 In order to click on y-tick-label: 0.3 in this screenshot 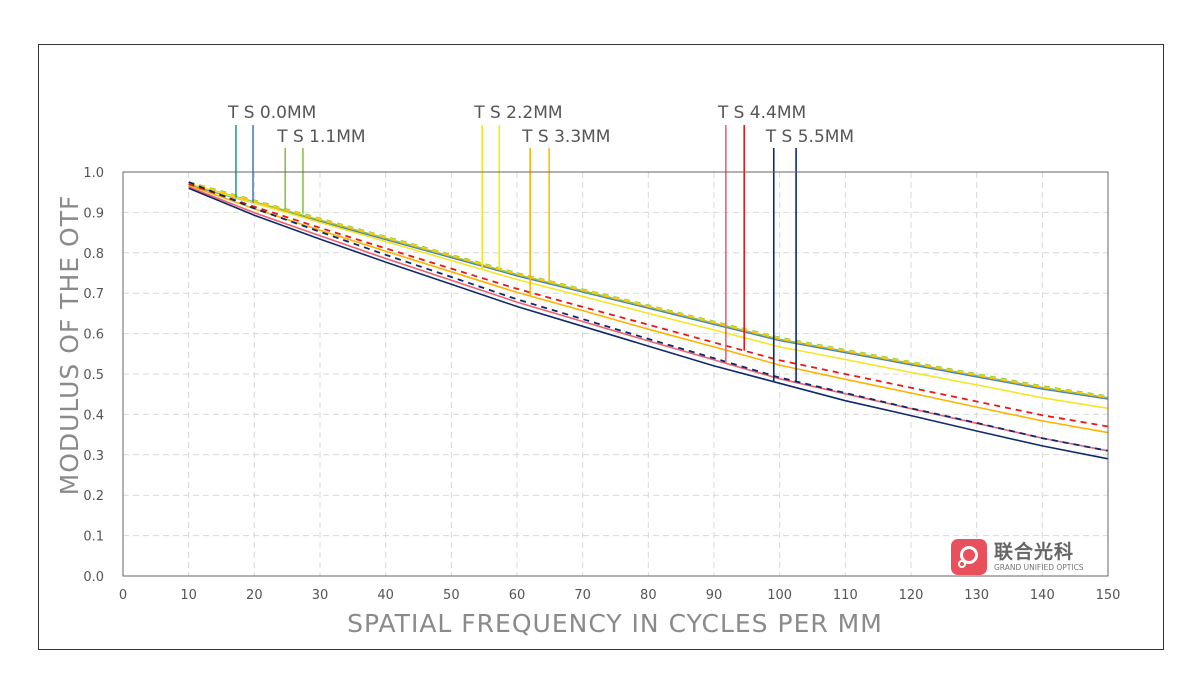, I will do `click(93, 456)`.